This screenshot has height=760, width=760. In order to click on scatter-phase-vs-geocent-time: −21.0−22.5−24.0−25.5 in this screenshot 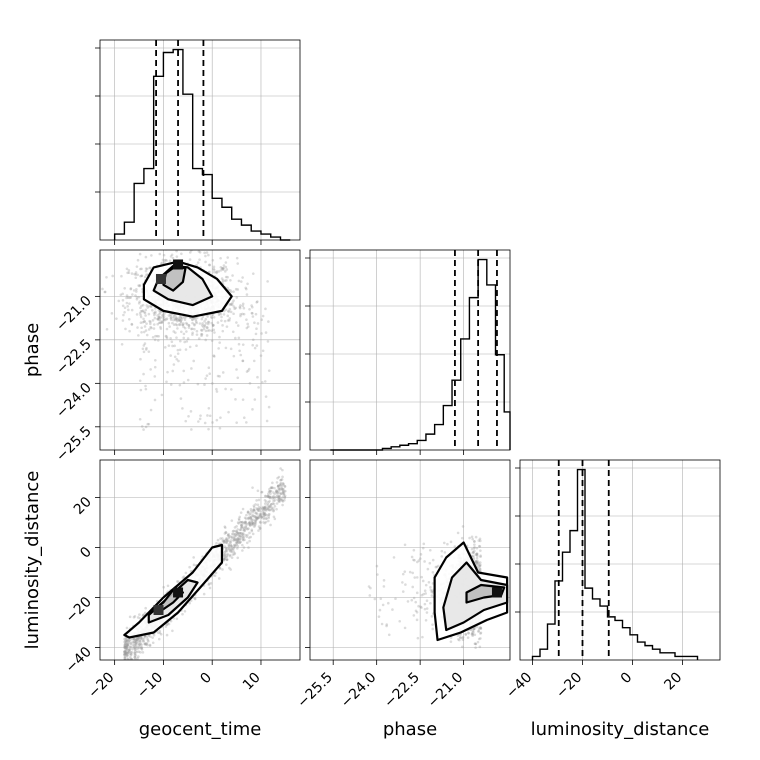, I will do `click(177, 357)`.